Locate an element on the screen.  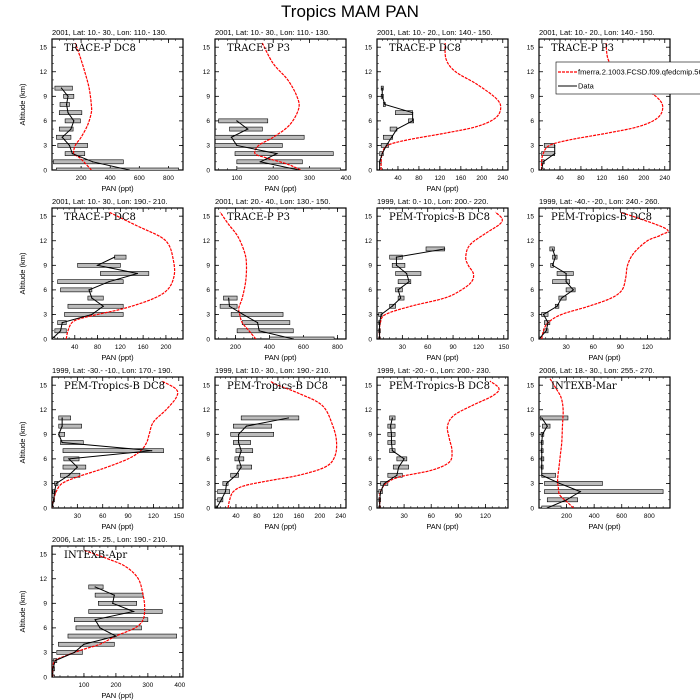
legend-box is located at coordinates (627, 78).